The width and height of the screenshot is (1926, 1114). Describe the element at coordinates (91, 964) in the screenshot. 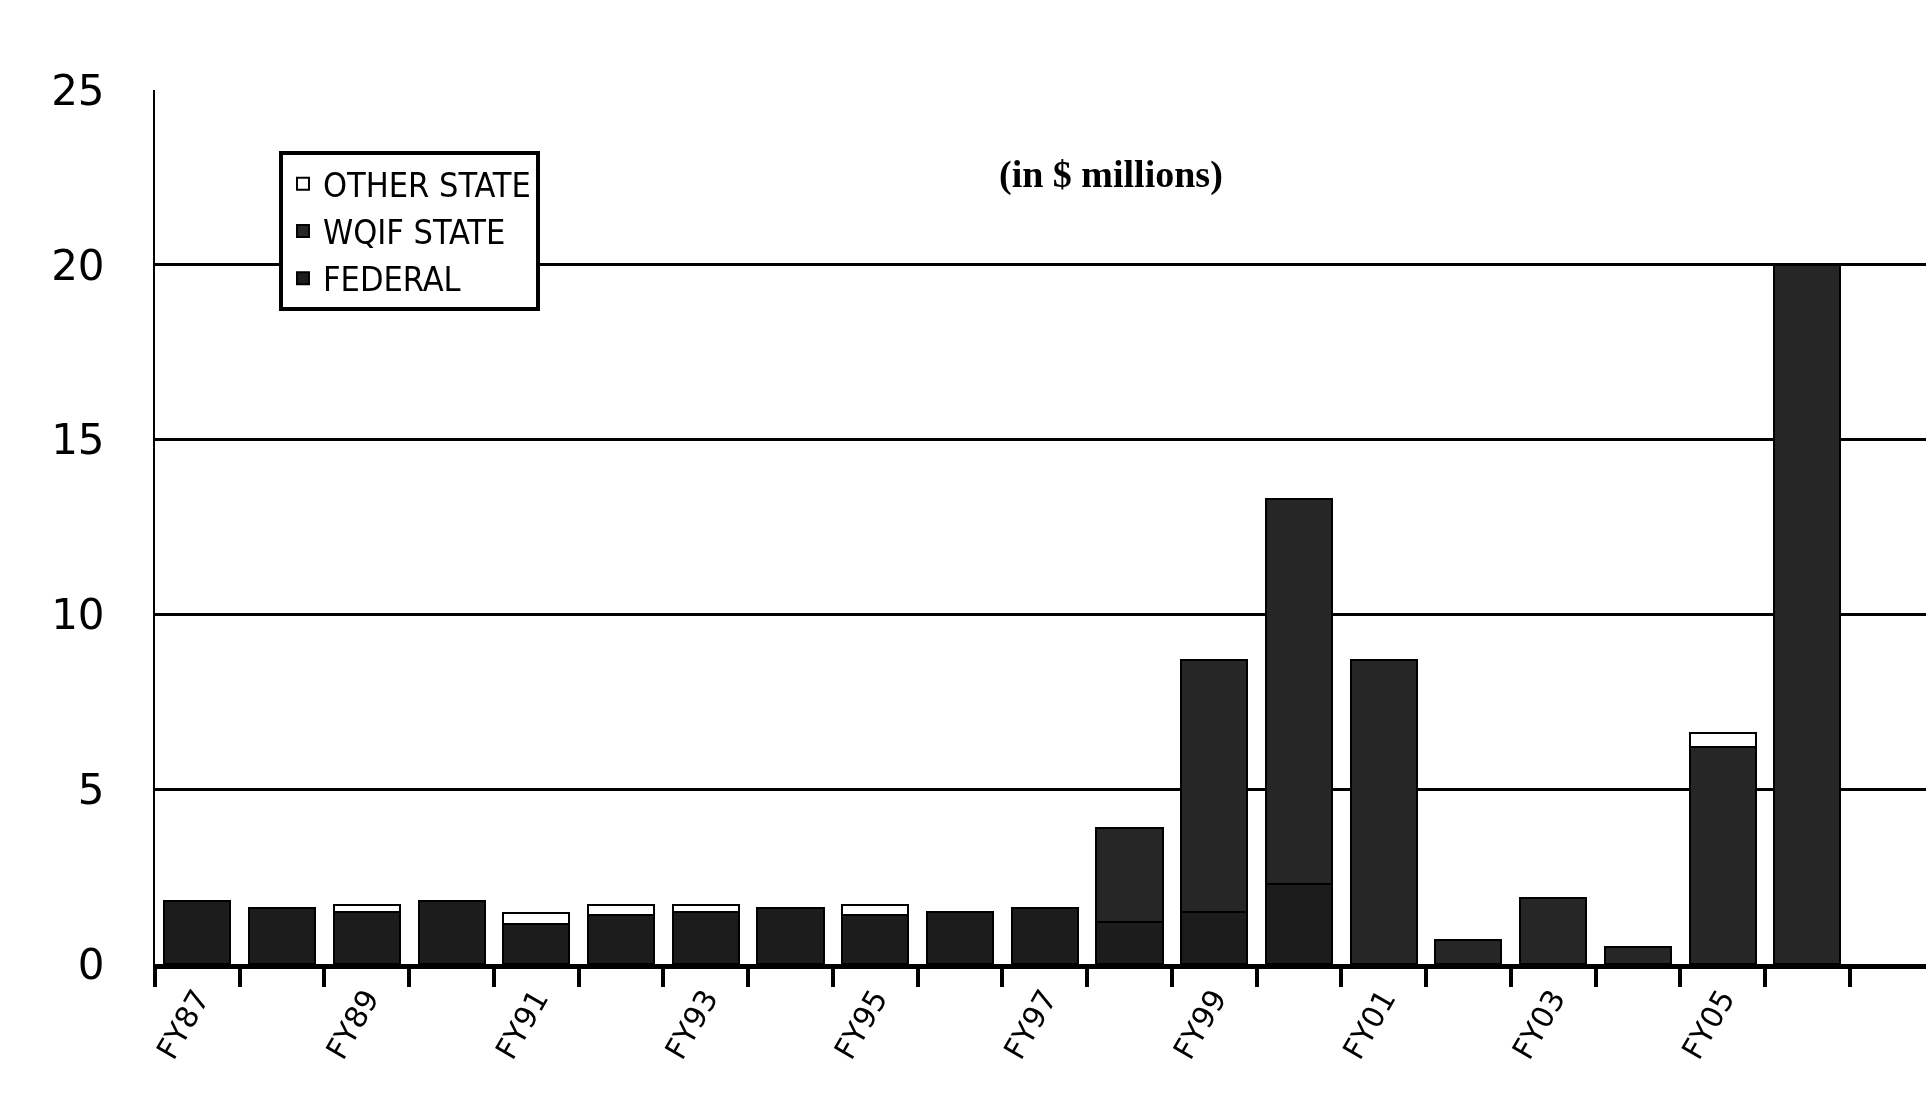

I see `y-tick-label: 0` at that location.